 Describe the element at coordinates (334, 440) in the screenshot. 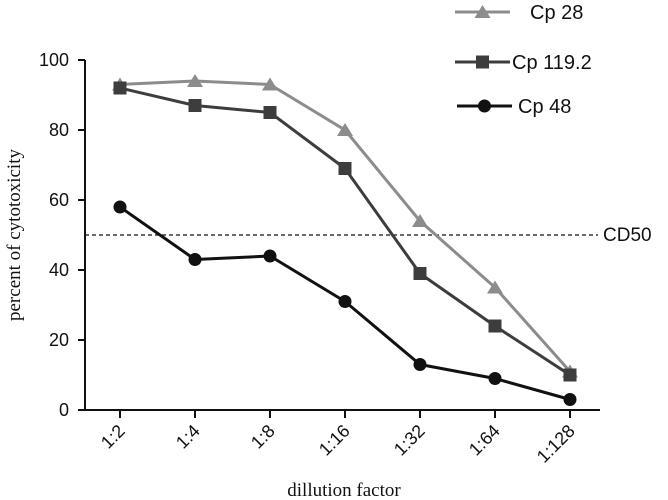

I see `x-tick-label: 1:16` at that location.